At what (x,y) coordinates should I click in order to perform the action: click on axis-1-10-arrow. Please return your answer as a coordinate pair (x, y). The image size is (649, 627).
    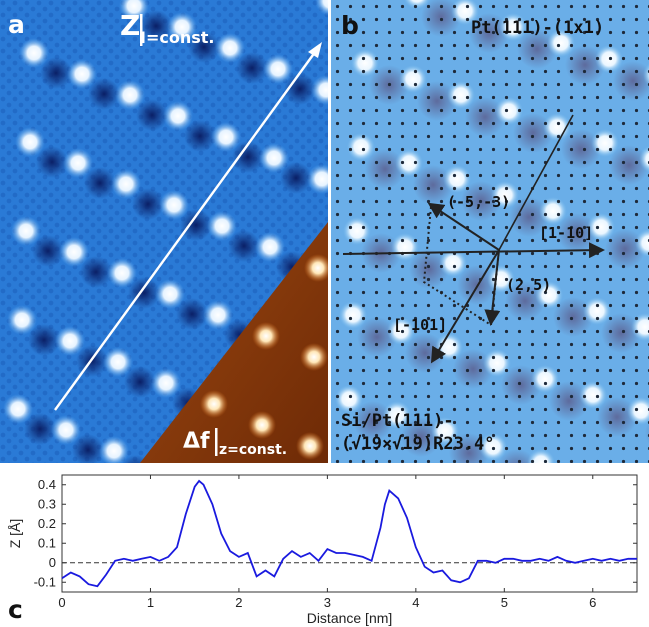
    Looking at the image, I should click on (473, 250).